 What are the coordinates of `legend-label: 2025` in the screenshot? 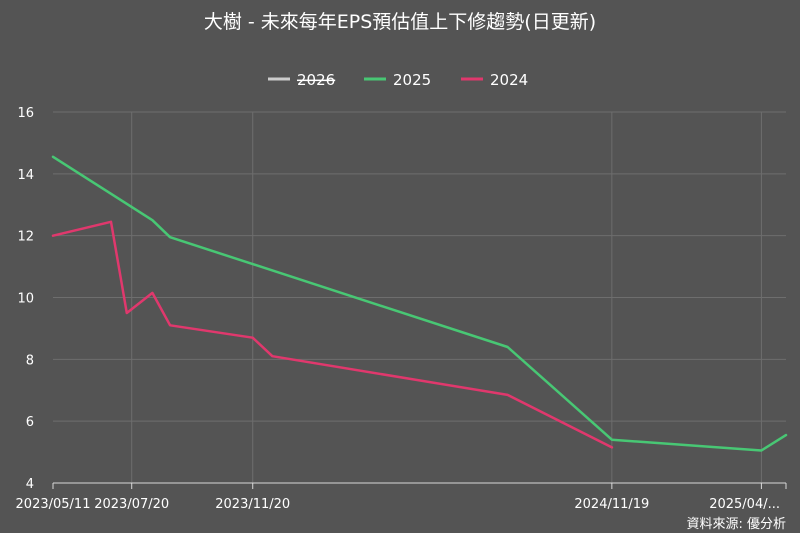 It's located at (412, 80).